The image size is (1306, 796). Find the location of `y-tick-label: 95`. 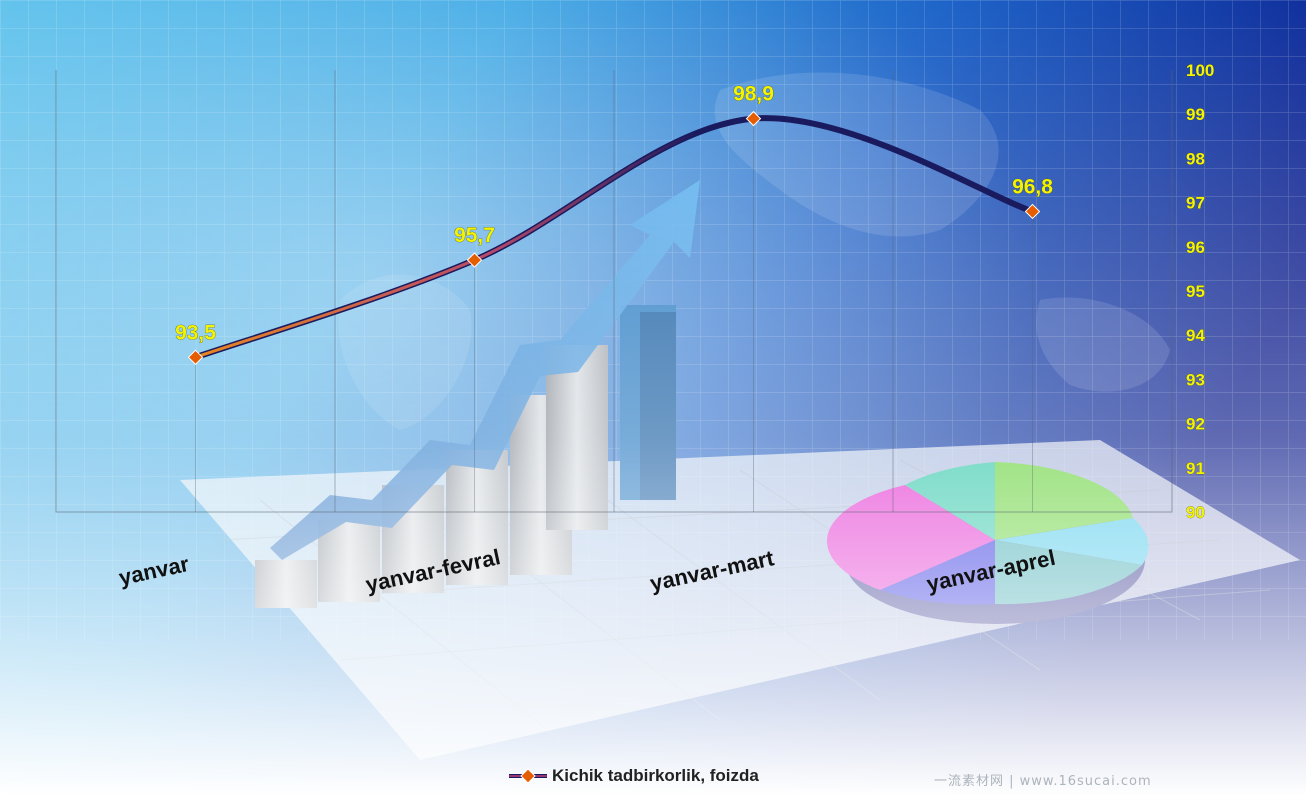

y-tick-label: 95 is located at coordinates (1195, 291).